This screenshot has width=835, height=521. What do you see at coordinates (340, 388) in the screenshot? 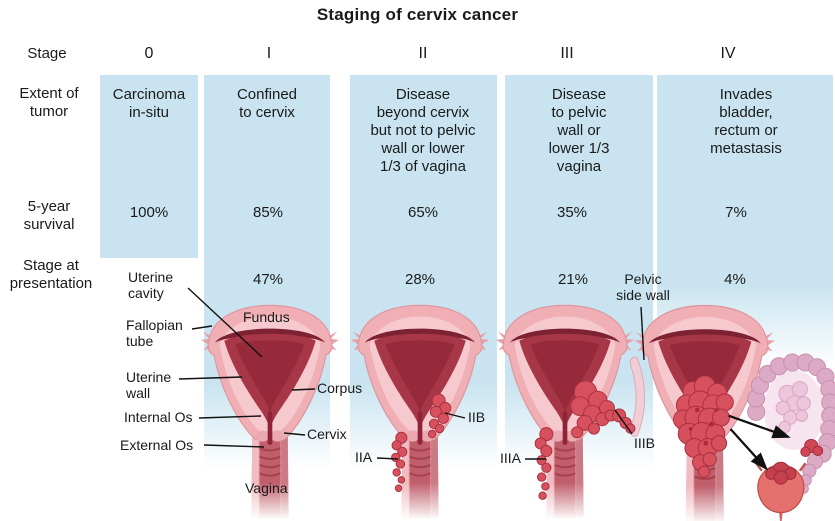
I see `label-corpus: Corpus` at bounding box center [340, 388].